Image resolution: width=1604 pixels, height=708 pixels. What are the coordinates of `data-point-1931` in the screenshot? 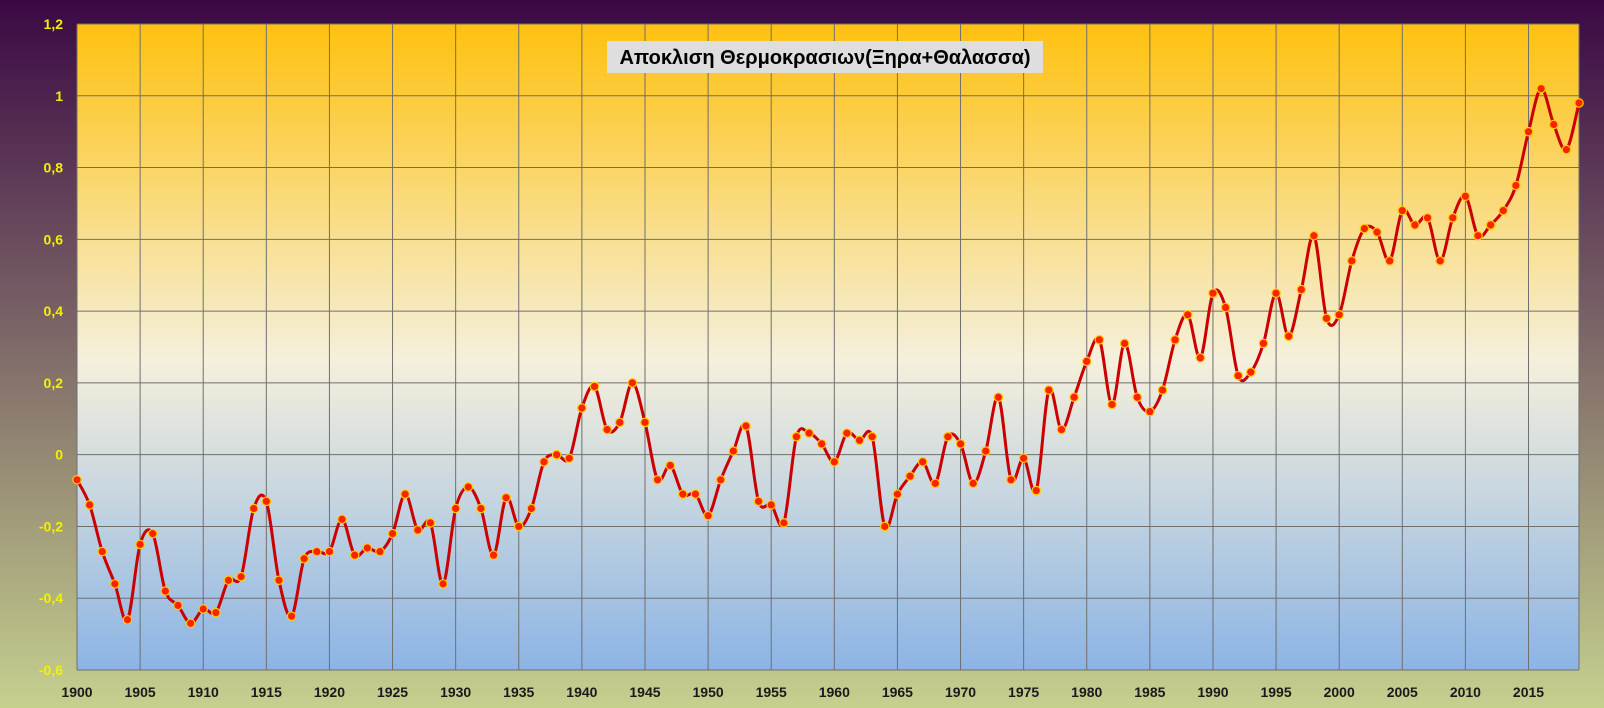 It's located at (468, 487).